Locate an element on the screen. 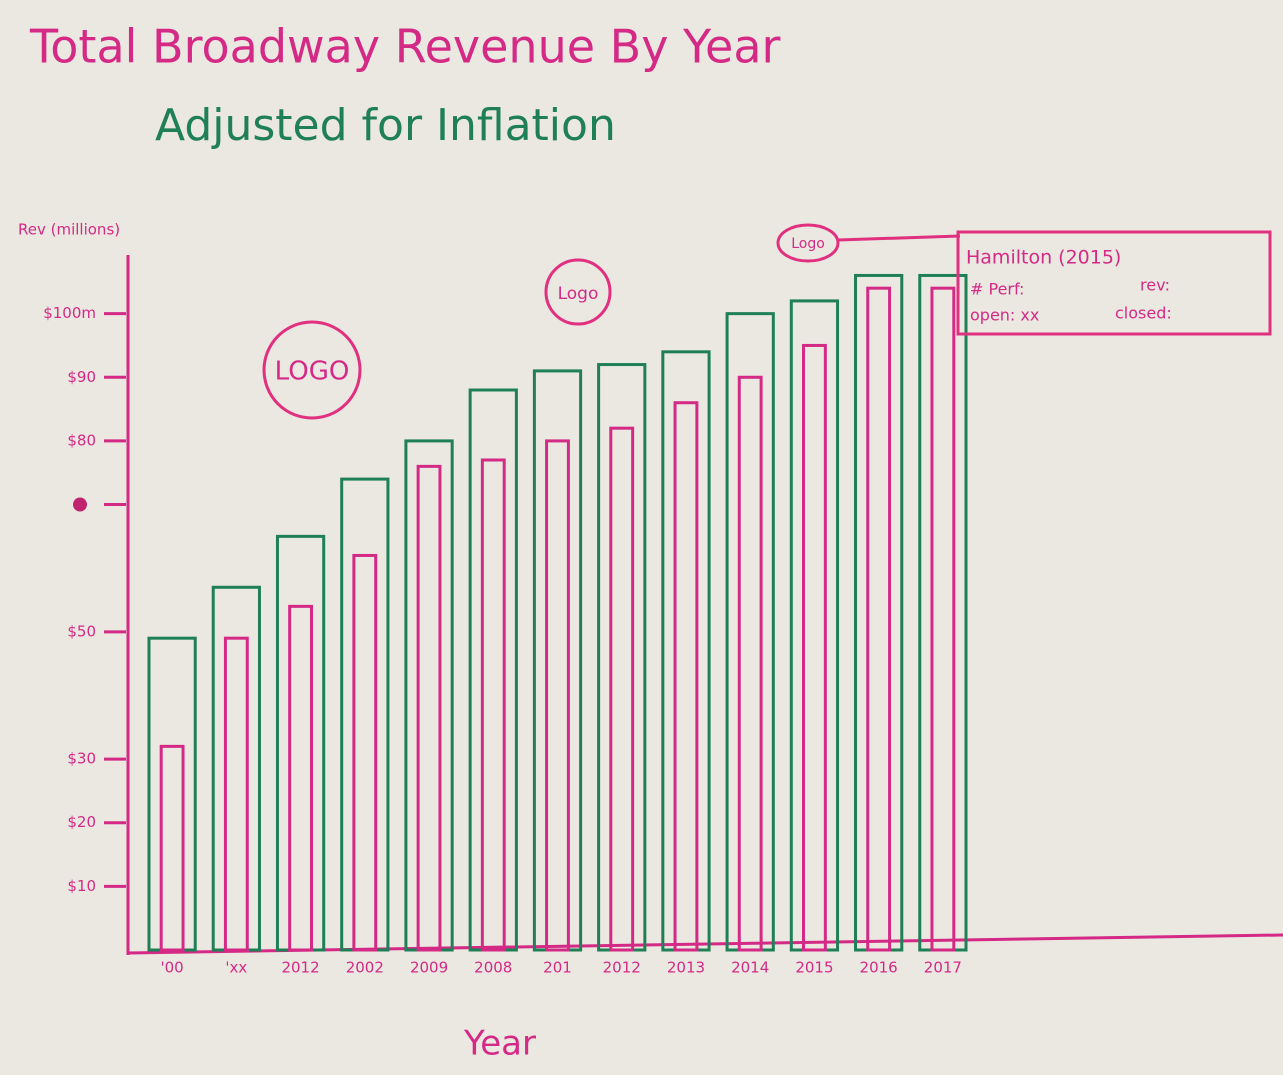 This screenshot has width=1283, height=1075. x-tick-label: 201 is located at coordinates (557, 968).